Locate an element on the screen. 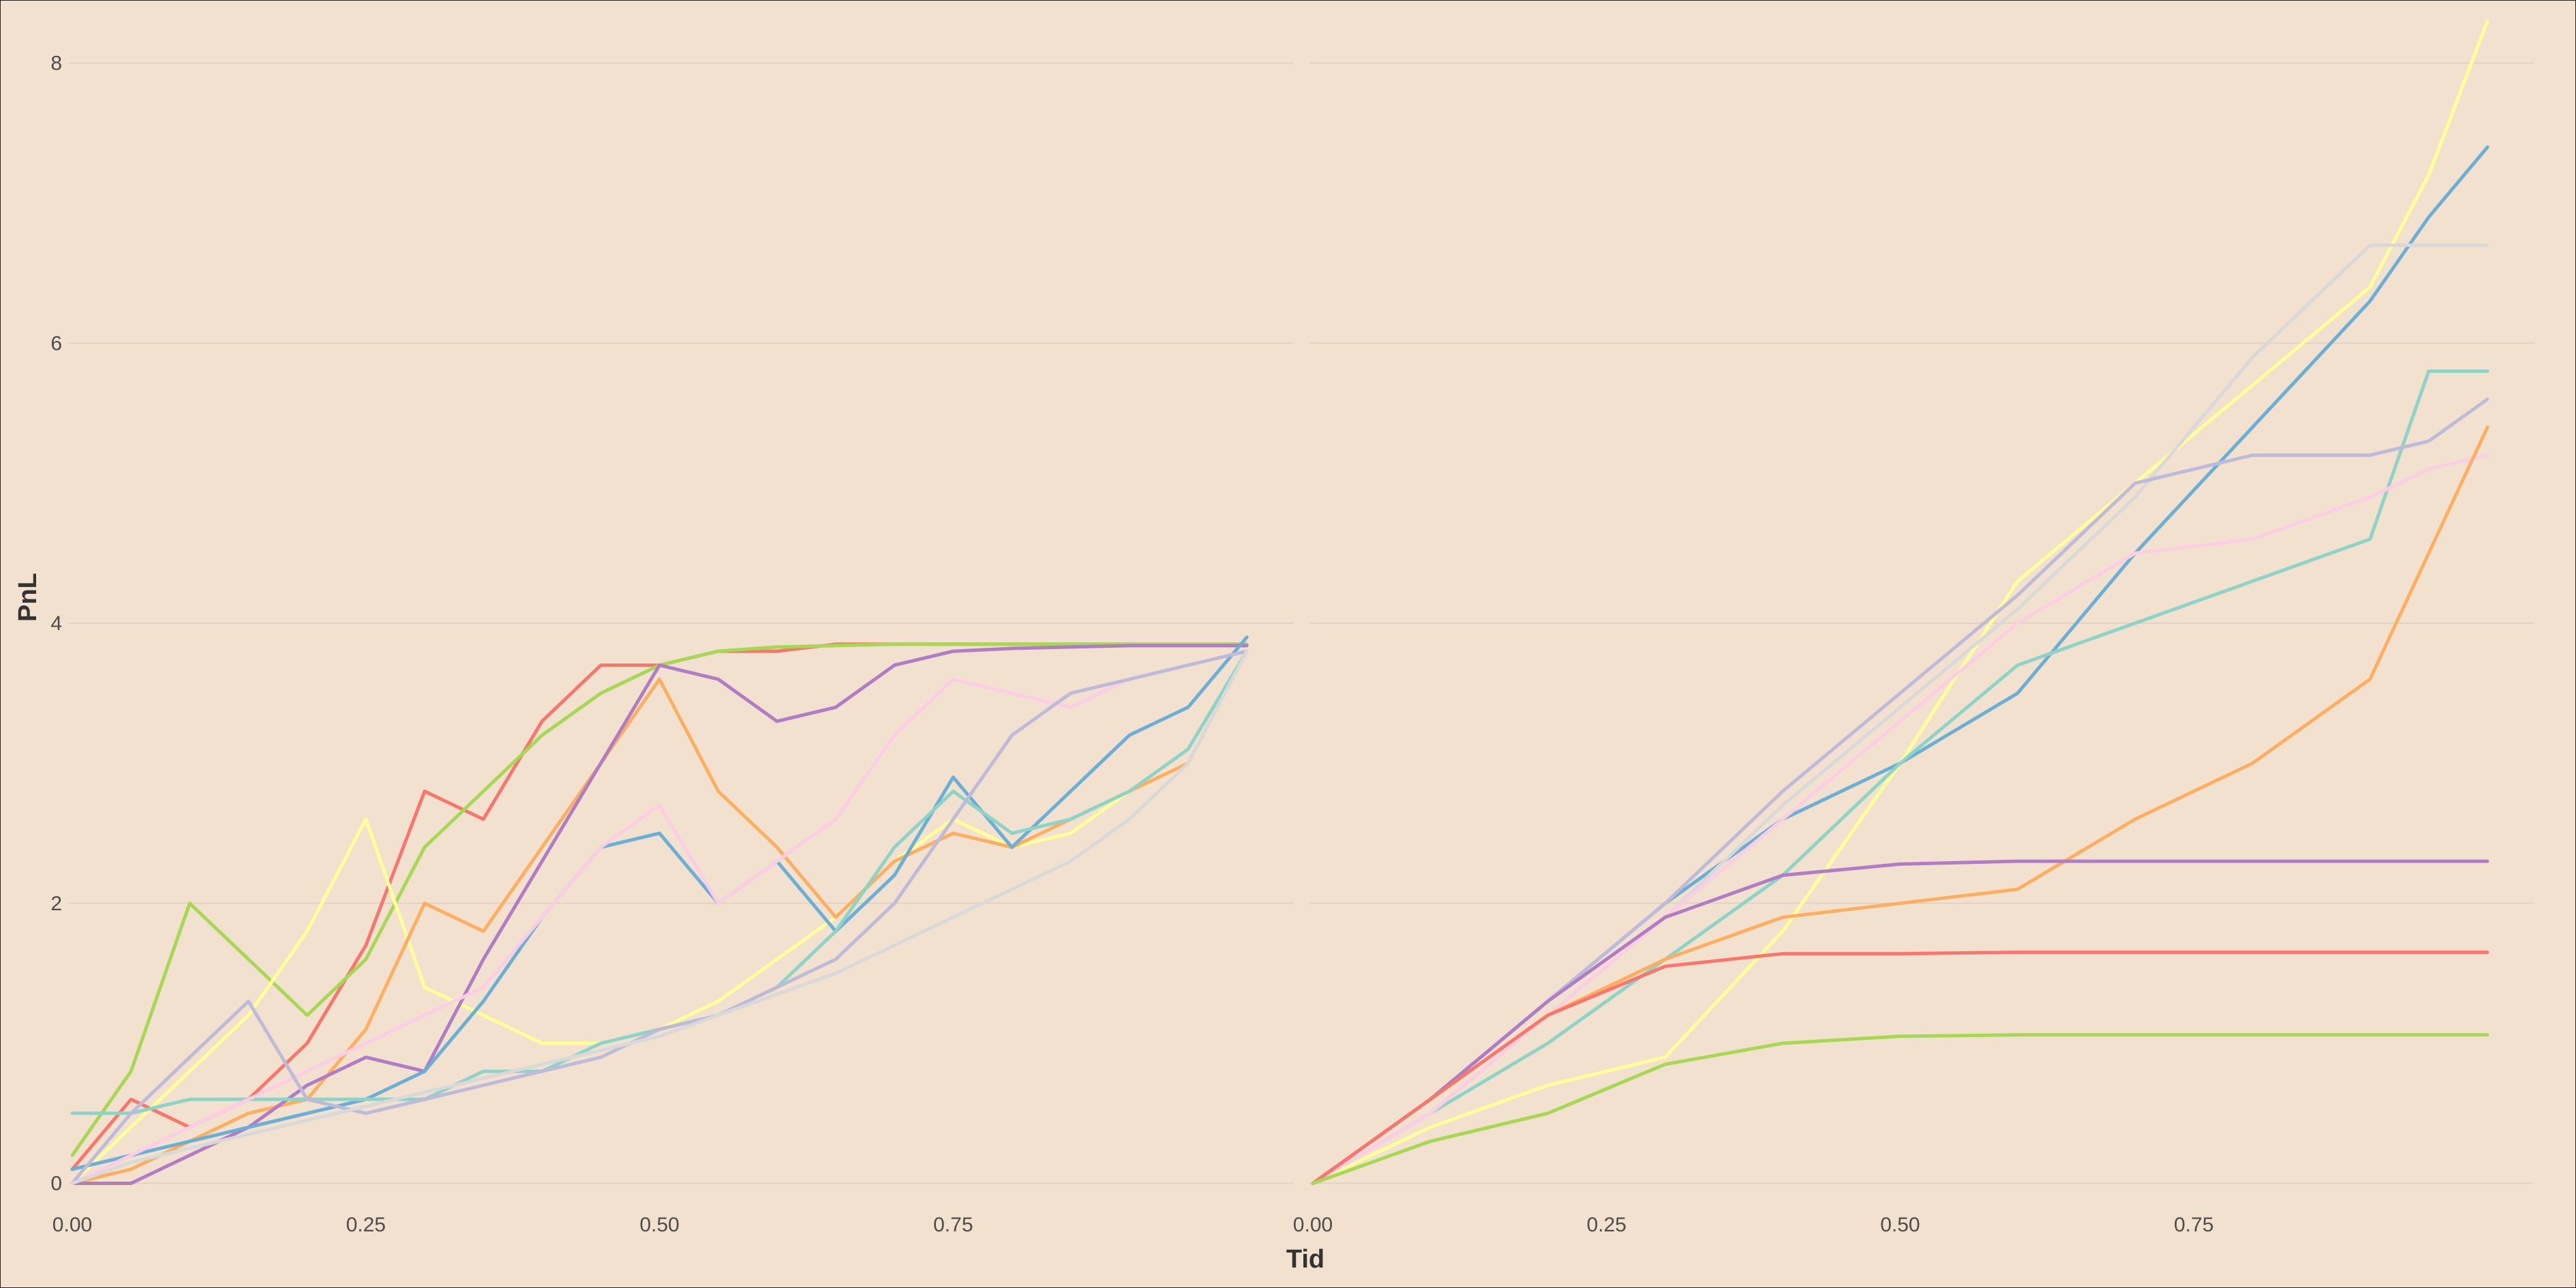 Image resolution: width=2576 pixels, height=1288 pixels. y-tick-label: 0 is located at coordinates (56, 1183).